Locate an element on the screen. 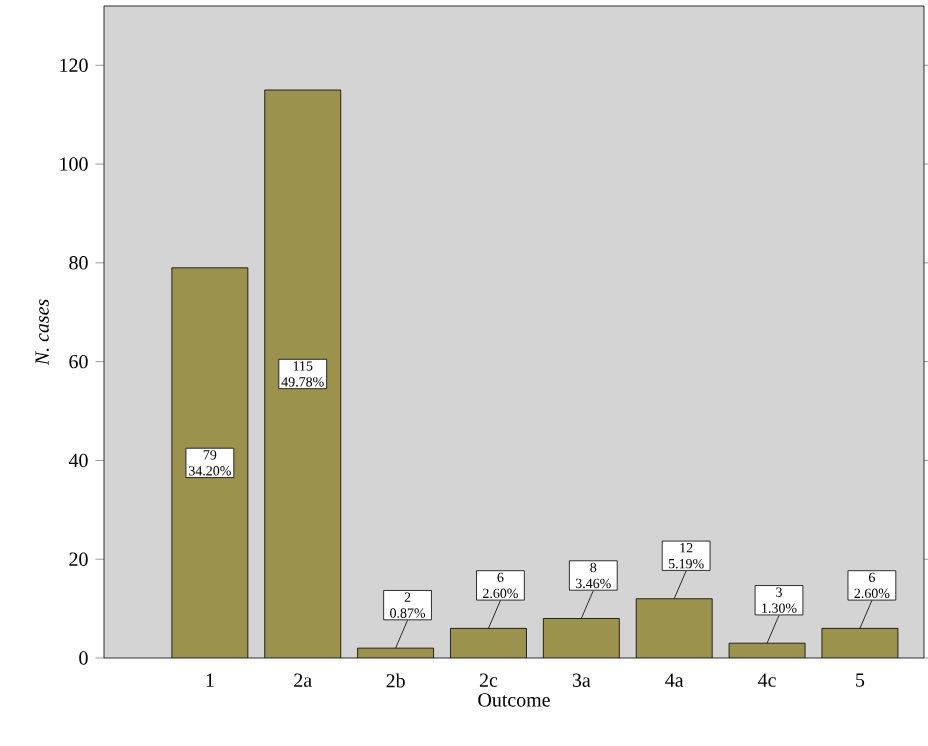  y-tick-label: 100 is located at coordinates (74, 164).